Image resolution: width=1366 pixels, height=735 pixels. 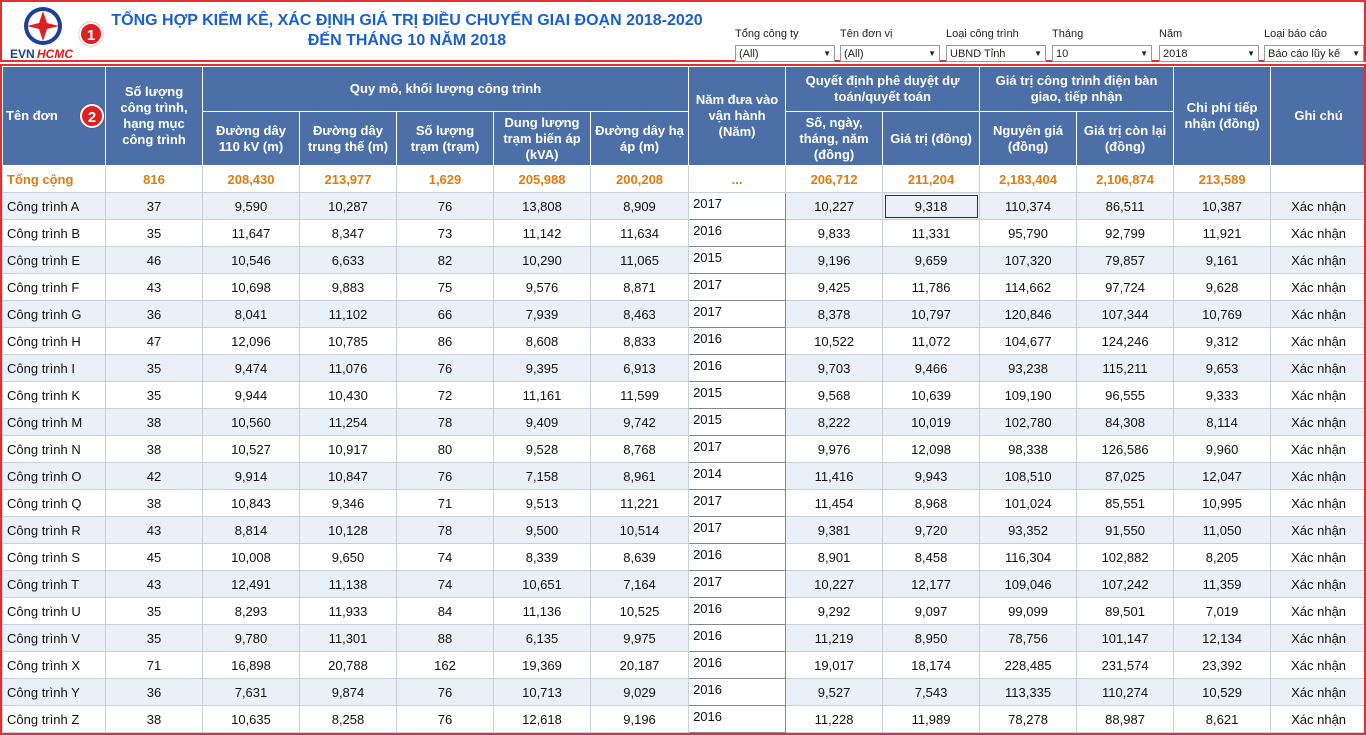 I want to click on title-line: ĐẾN THÁNG 10 NĂM 2018, so click(x=407, y=40).